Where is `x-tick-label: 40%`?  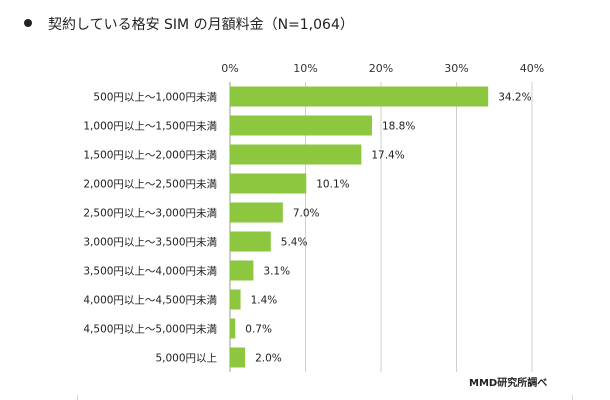 x-tick-label: 40% is located at coordinates (532, 68).